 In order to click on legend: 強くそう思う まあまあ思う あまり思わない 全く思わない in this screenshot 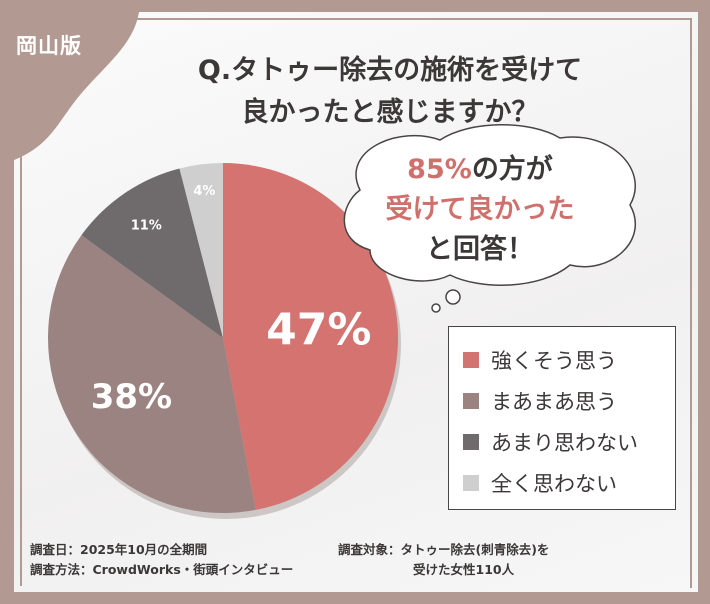, I will do `click(562, 418)`.